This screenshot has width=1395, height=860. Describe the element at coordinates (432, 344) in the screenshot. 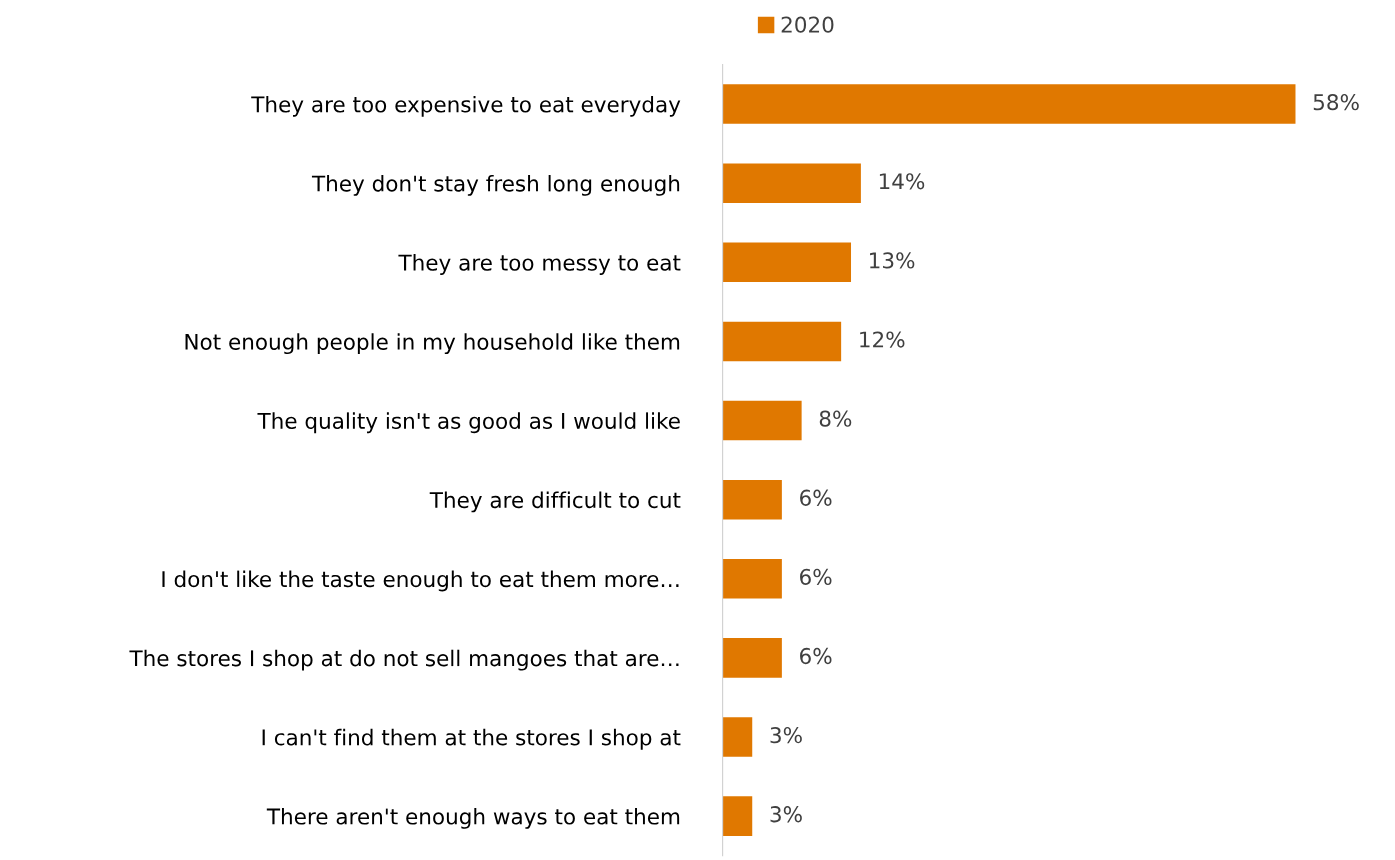

I see `y-tick-label: Not enough people in my household like them` at that location.